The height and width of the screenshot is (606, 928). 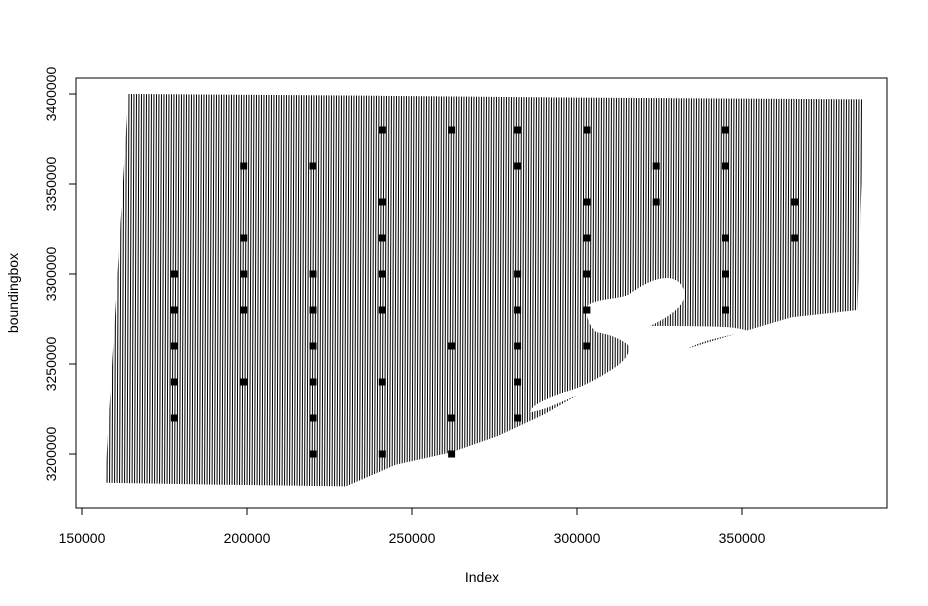 What do you see at coordinates (482, 577) in the screenshot?
I see `x-axis-title: Index` at bounding box center [482, 577].